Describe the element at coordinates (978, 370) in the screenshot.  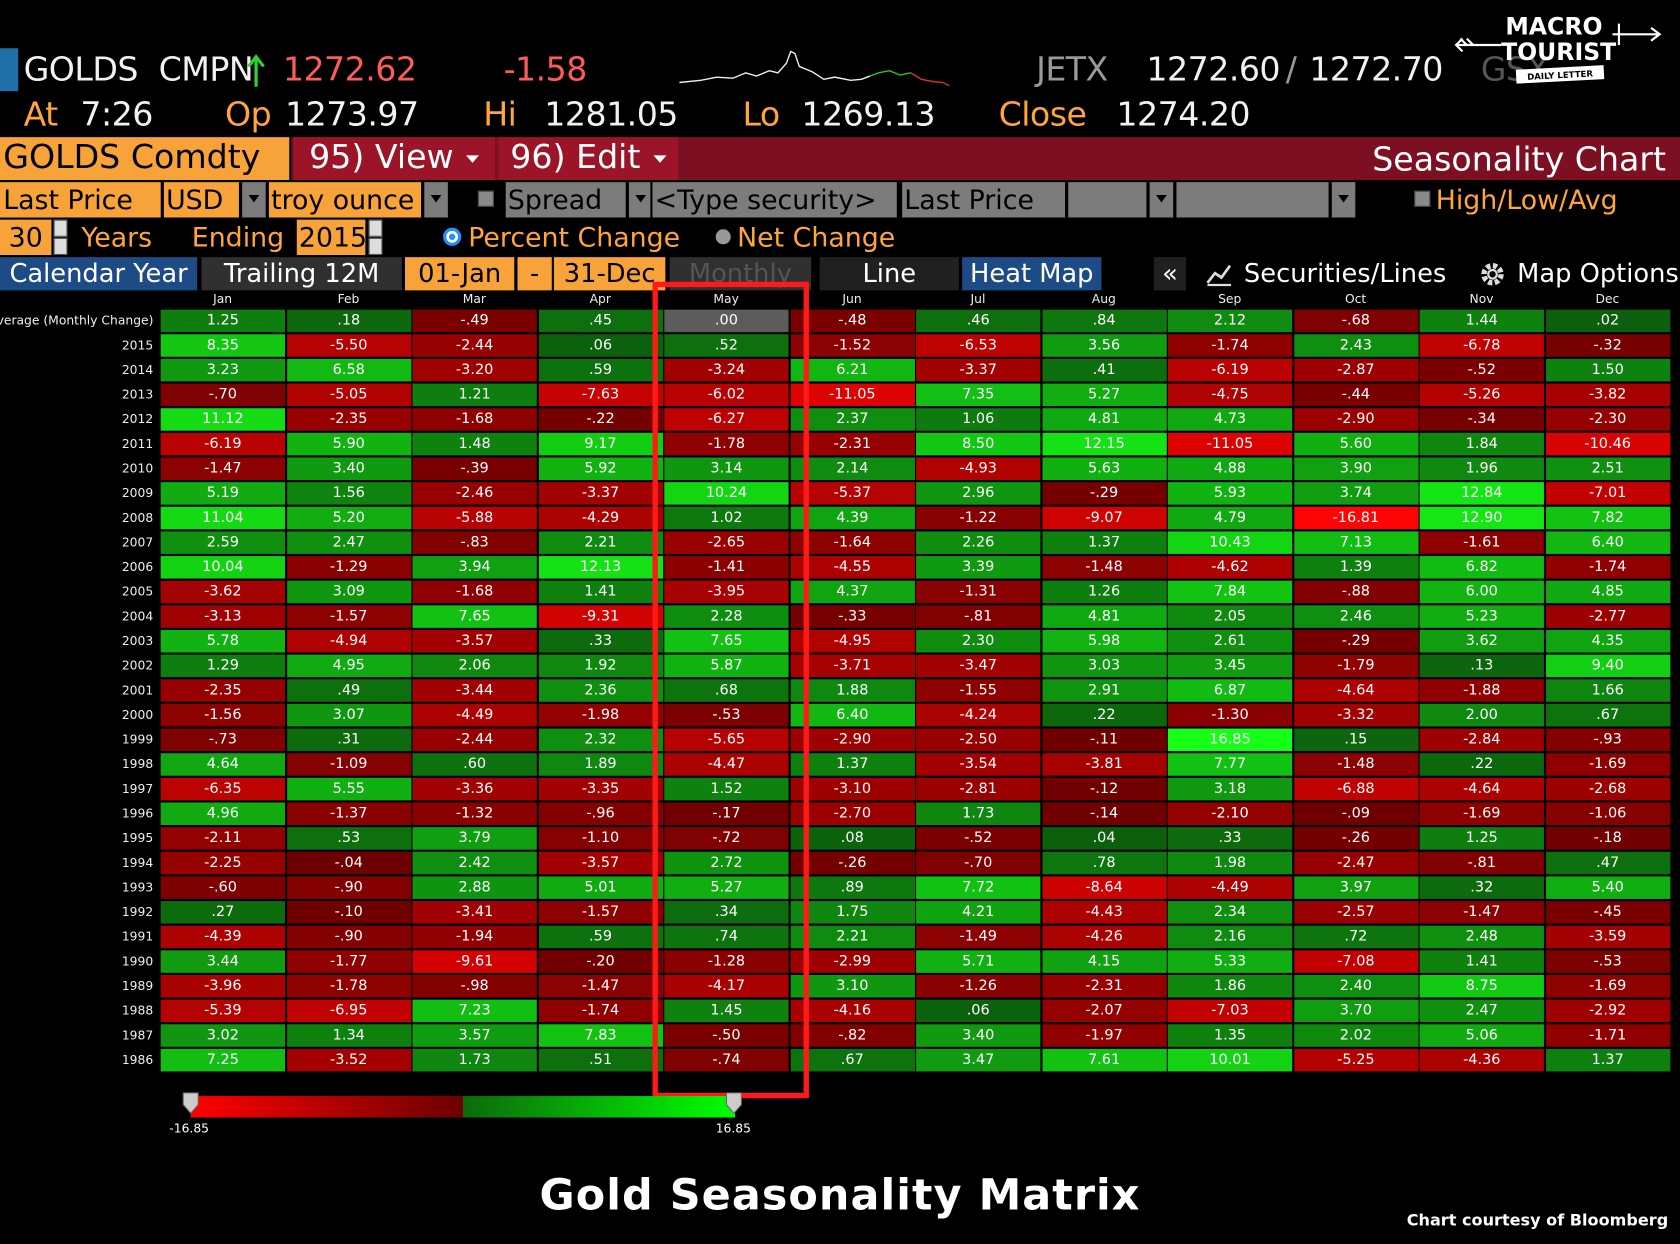
I see `heat-cell: -3.37` at that location.